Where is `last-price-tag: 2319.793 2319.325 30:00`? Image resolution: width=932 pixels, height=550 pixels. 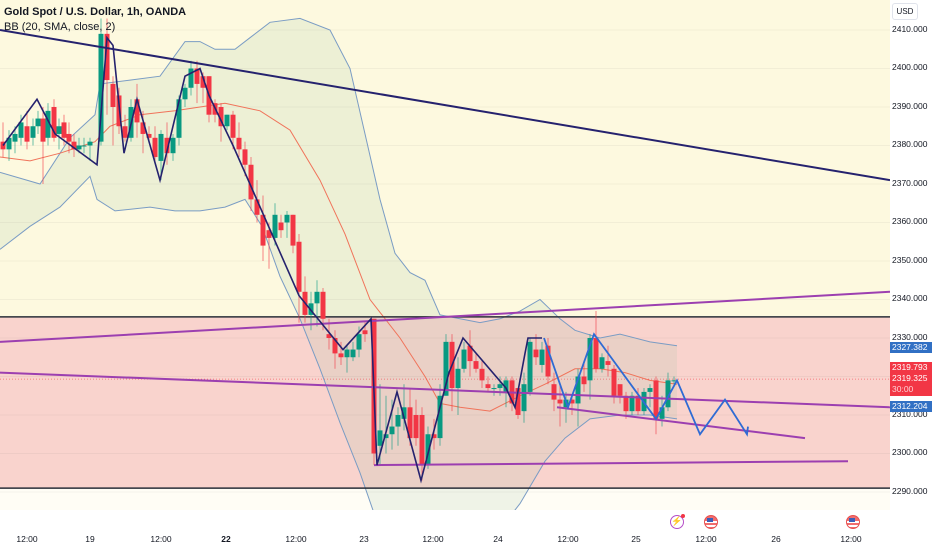
last-price-tag: 2319.793 2319.325 30:00 is located at coordinates (911, 379).